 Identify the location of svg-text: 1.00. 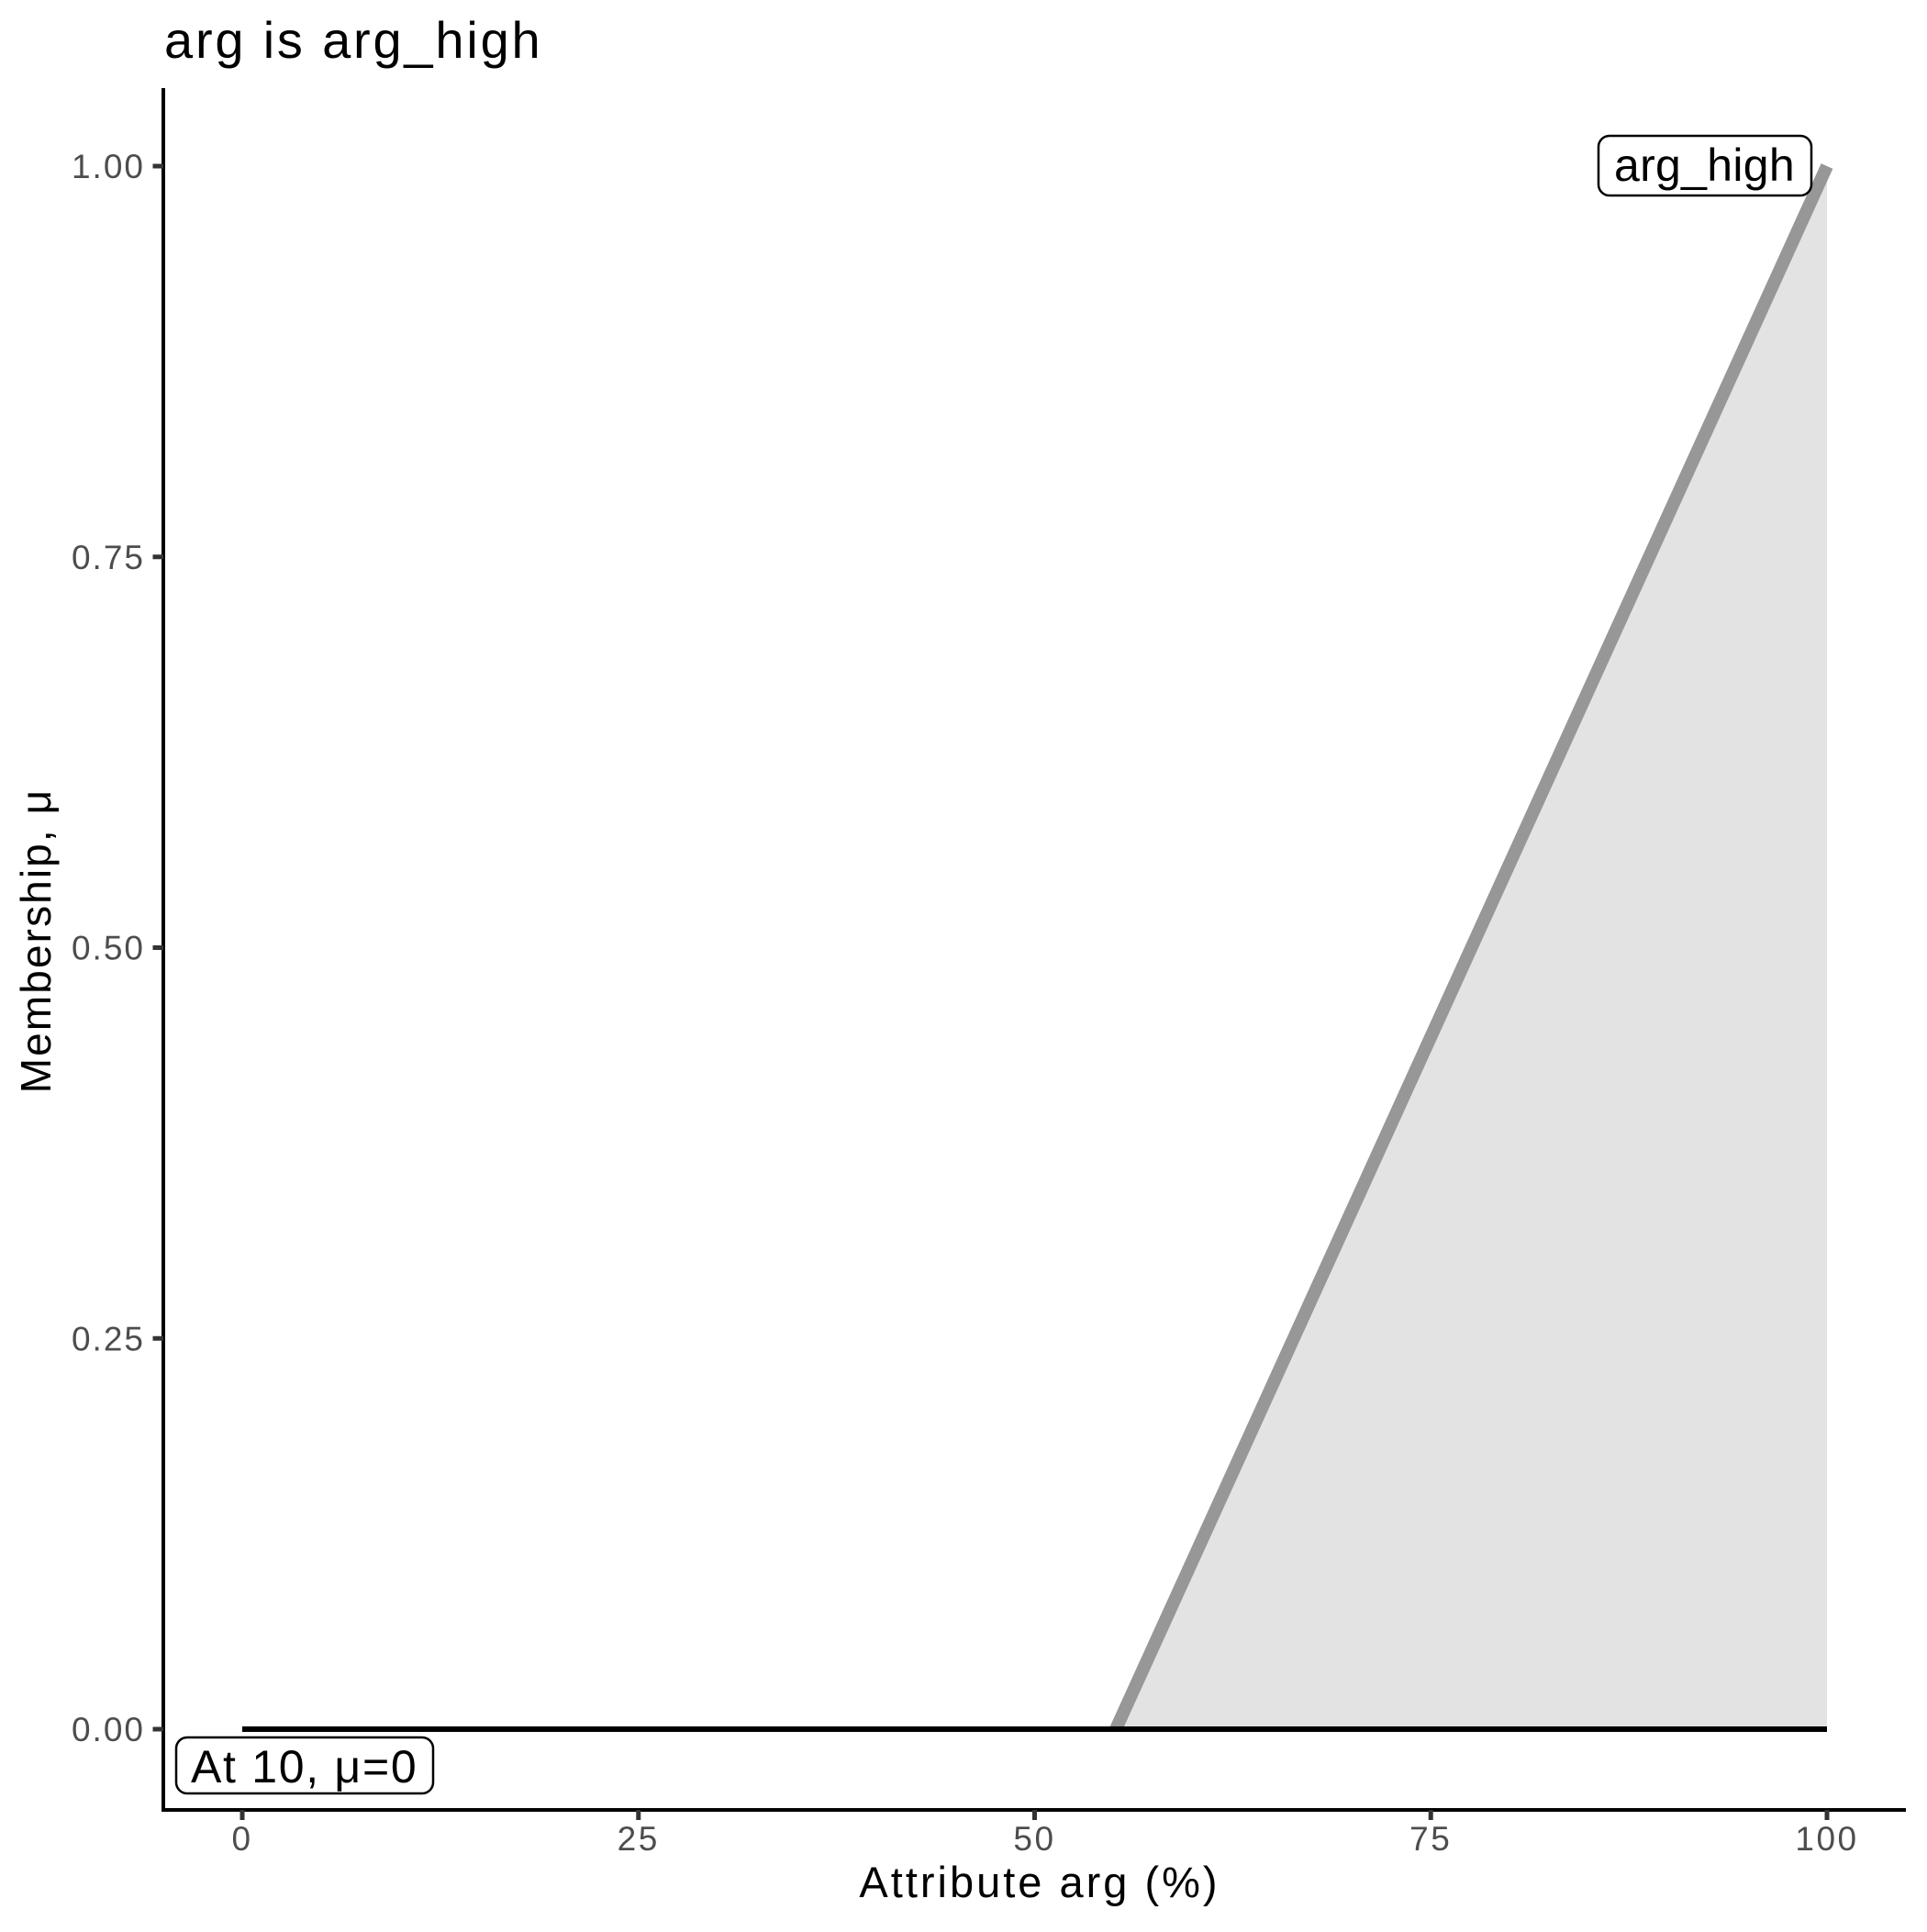
(108, 166).